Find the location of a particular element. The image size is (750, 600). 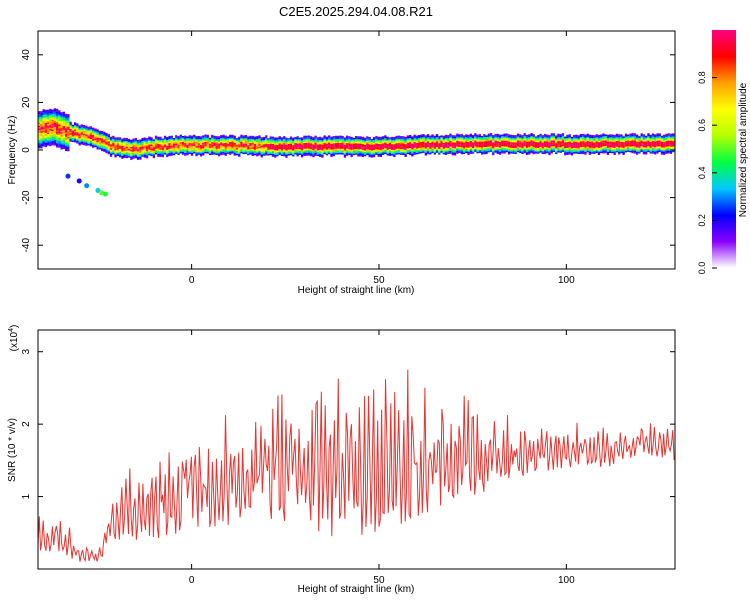

snr-x-tick-label: 100 is located at coordinates (566, 580).